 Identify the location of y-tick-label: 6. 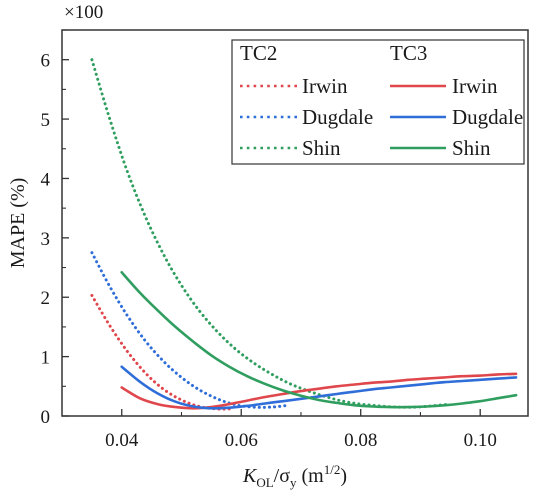
(46, 61).